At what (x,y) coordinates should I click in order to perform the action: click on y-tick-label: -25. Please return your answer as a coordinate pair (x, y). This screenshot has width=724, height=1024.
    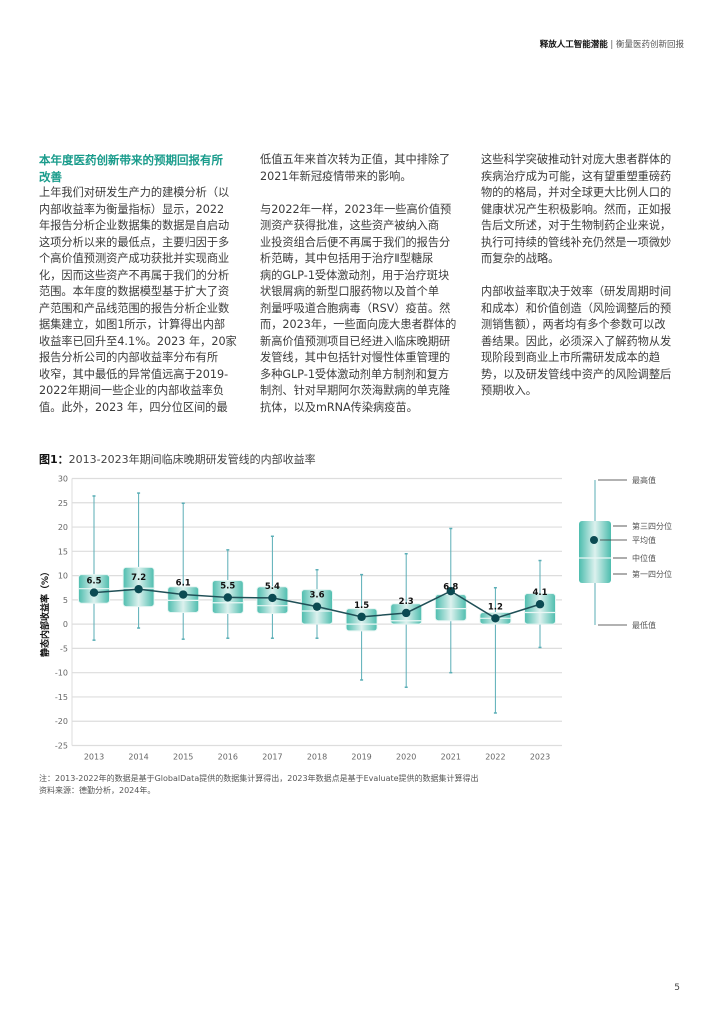
    Looking at the image, I should click on (61, 746).